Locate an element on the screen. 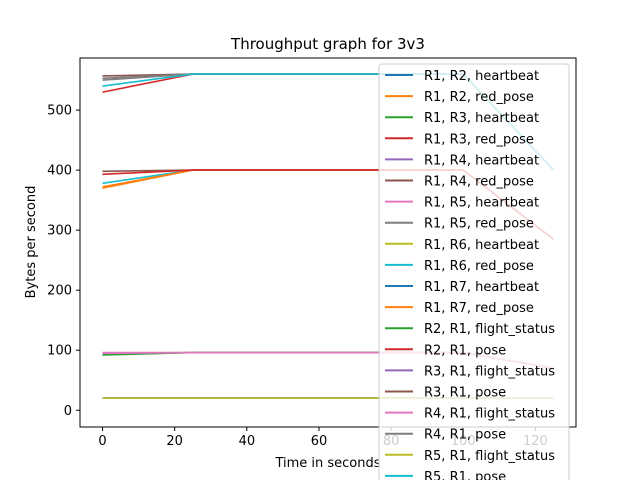 The height and width of the screenshot is (480, 640). legend-entry: R3, R1, pose is located at coordinates (465, 393).